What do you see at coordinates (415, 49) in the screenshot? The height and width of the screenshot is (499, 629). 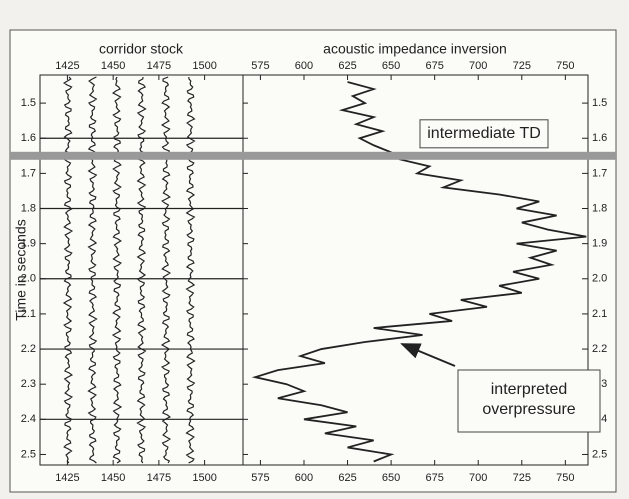 I see `right-title: acoustic impedance inversion` at bounding box center [415, 49].